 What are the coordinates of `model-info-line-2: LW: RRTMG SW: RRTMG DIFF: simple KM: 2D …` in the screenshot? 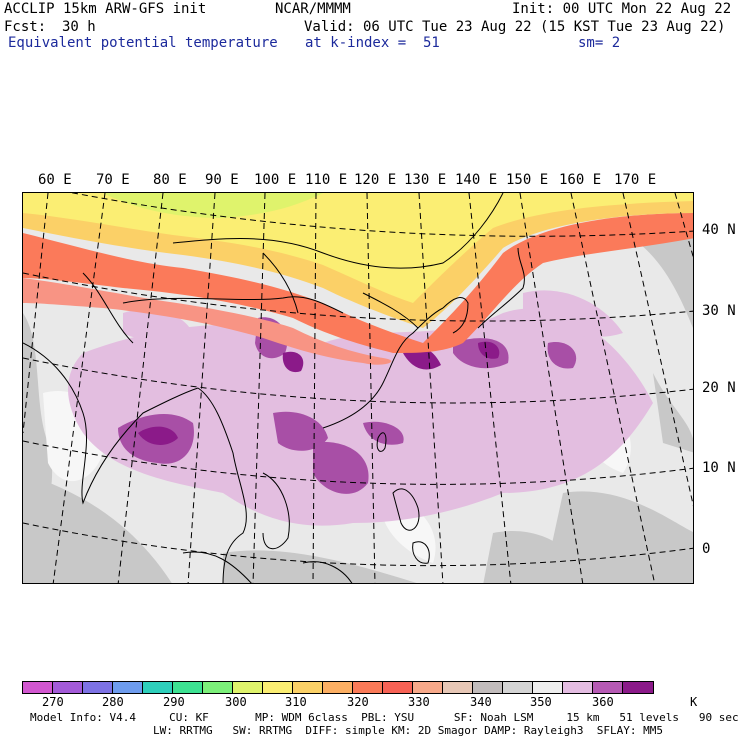 It's located at (408, 730).